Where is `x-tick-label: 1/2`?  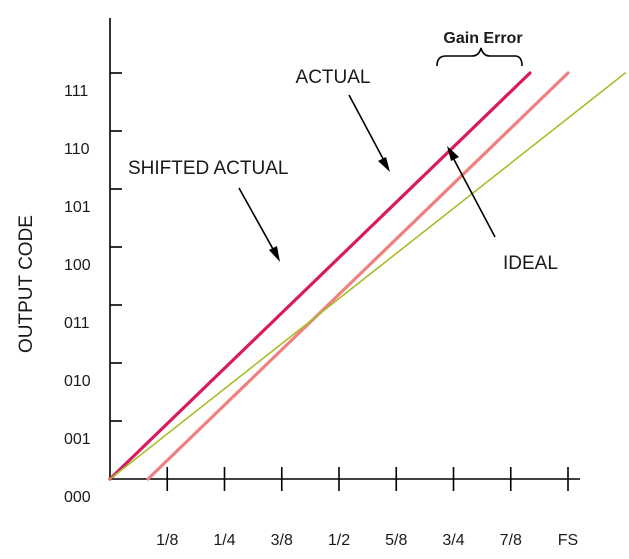
x-tick-label: 1/2 is located at coordinates (339, 540).